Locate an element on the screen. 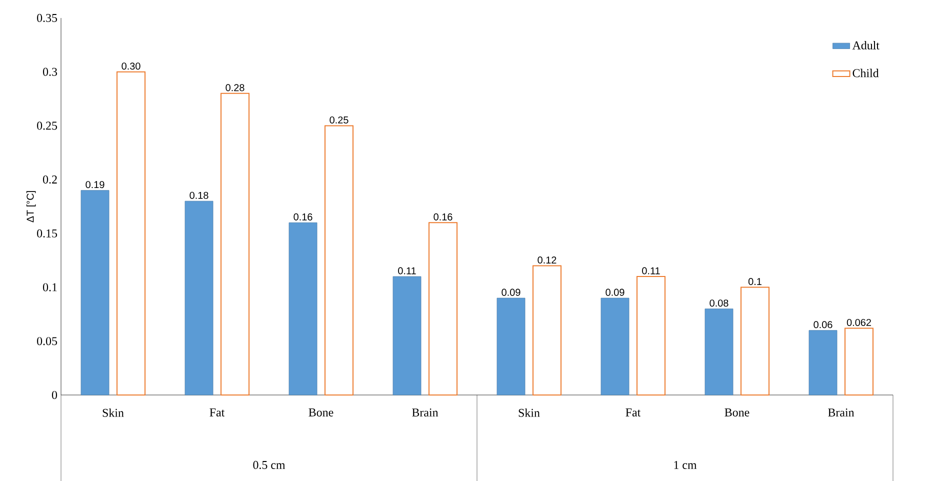  data-label: 0.08 is located at coordinates (719, 303).